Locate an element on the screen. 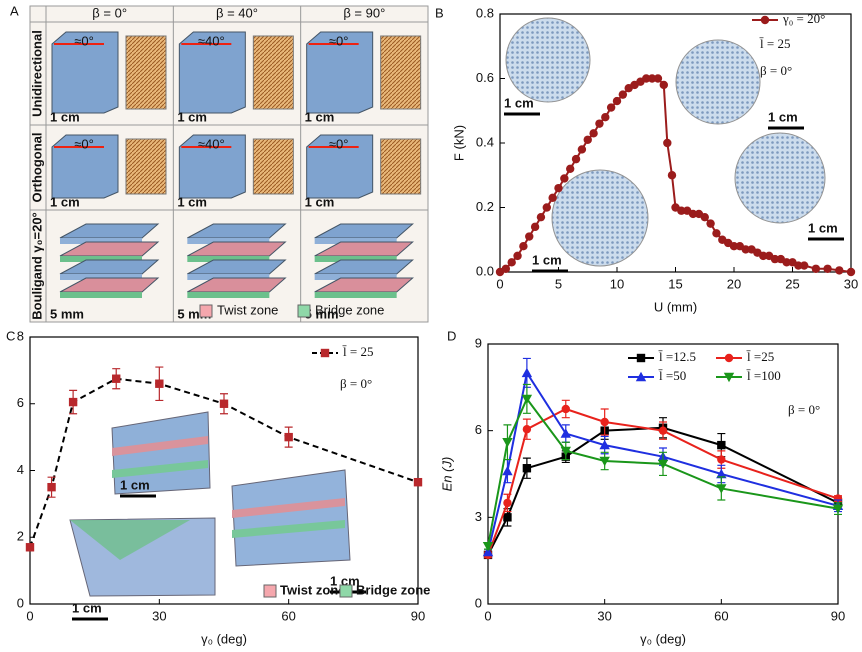  y-tick-label: 9 is located at coordinates (478, 342).